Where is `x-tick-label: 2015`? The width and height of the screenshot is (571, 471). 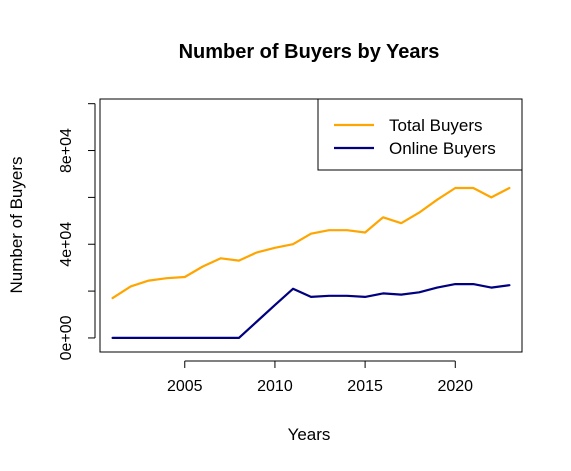 x-tick-label: 2015 is located at coordinates (365, 386).